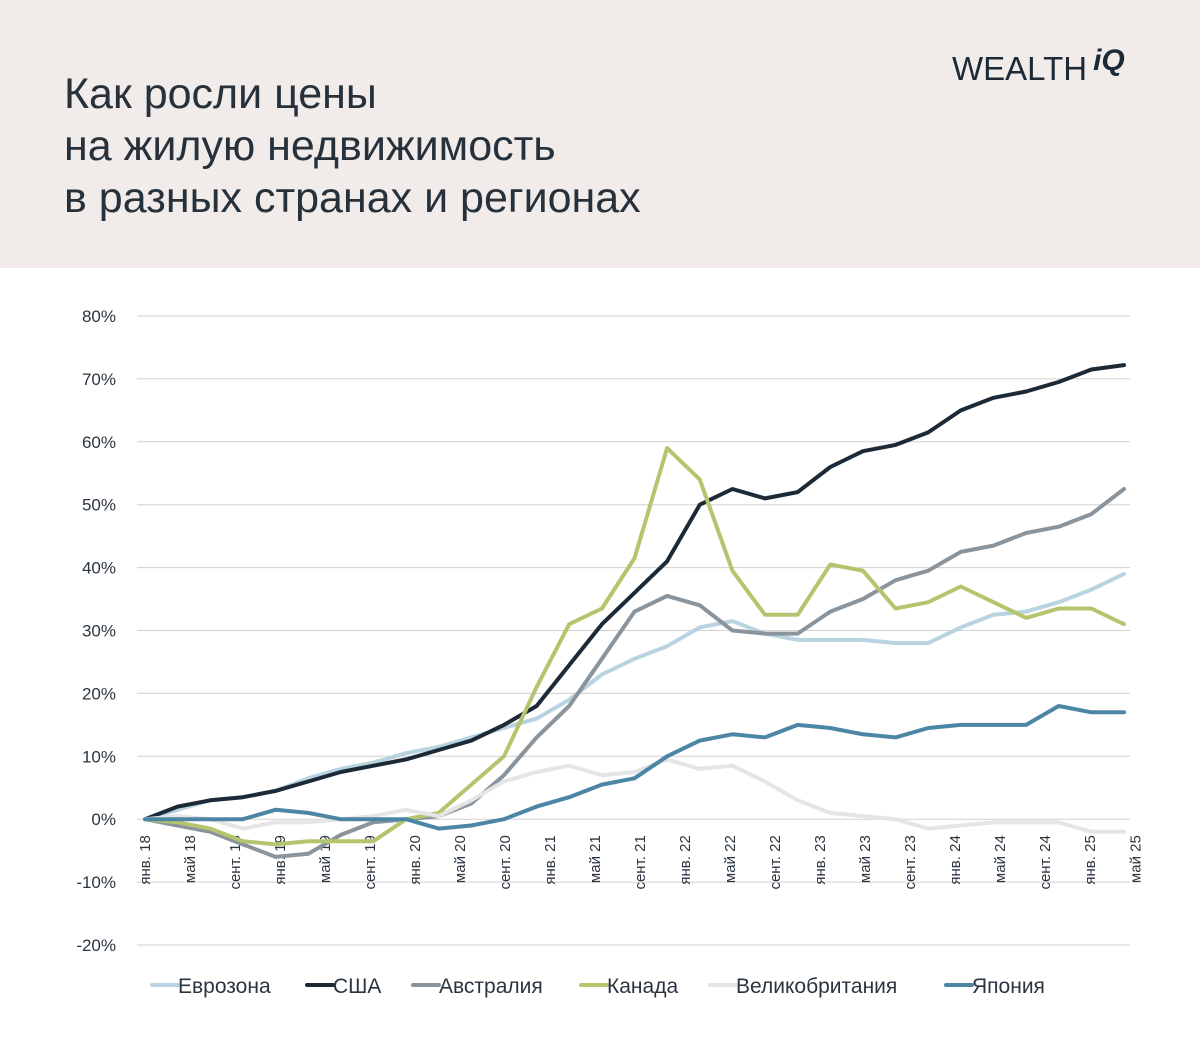  Describe the element at coordinates (96, 882) in the screenshot. I see `y-tick-label: -10%` at that location.